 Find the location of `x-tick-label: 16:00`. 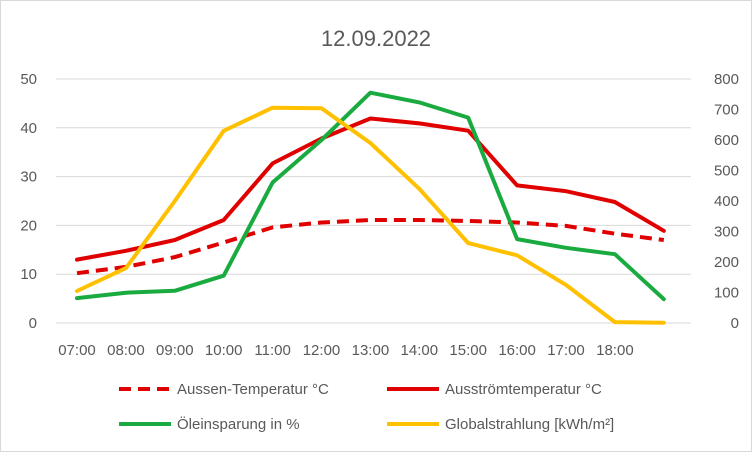

x-tick-label: 16:00 is located at coordinates (517, 350).